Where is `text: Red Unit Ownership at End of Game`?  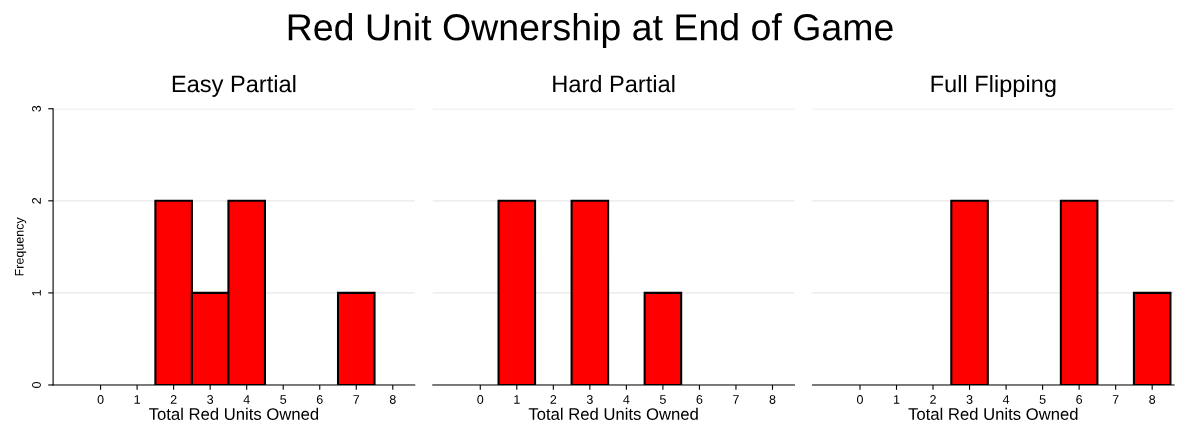
text: Red Unit Ownership at End of Game is located at coordinates (590, 31).